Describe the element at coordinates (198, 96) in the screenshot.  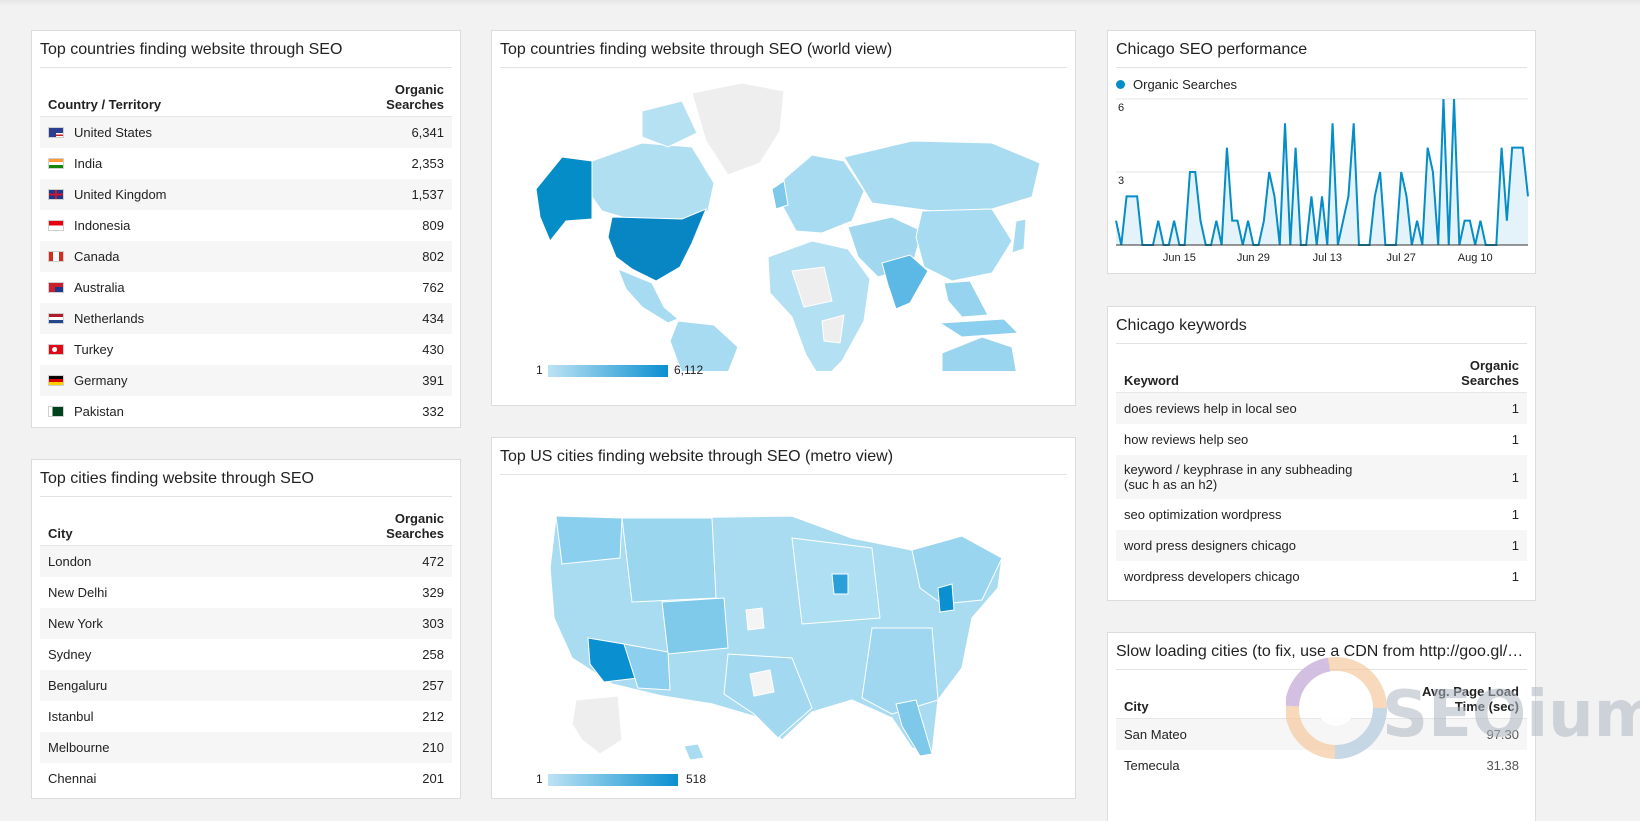
I see `country-column-header: Country / Territory` at that location.